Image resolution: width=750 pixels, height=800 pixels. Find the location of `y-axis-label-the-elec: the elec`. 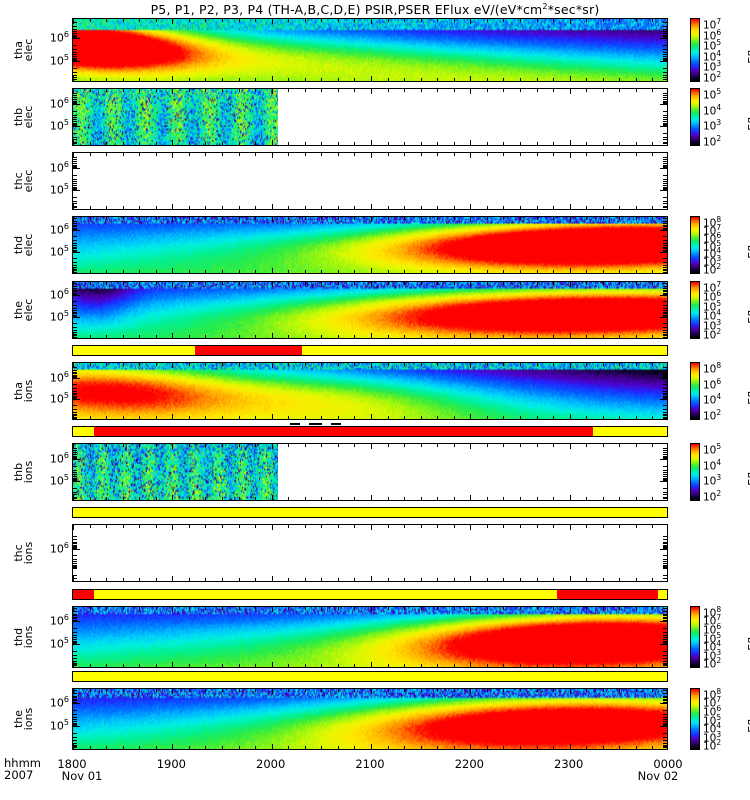

y-axis-label-the-elec: the elec is located at coordinates (25, 310).